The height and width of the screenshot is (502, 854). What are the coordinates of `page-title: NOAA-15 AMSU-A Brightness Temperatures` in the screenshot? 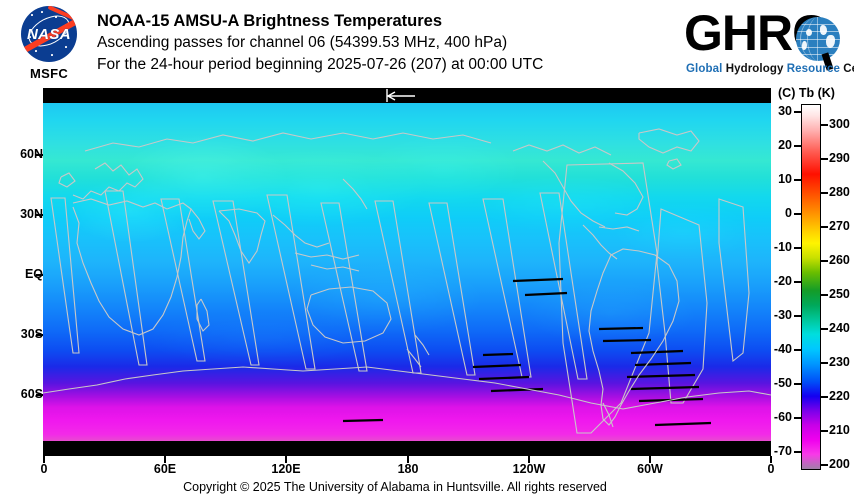 It's located at (270, 21).